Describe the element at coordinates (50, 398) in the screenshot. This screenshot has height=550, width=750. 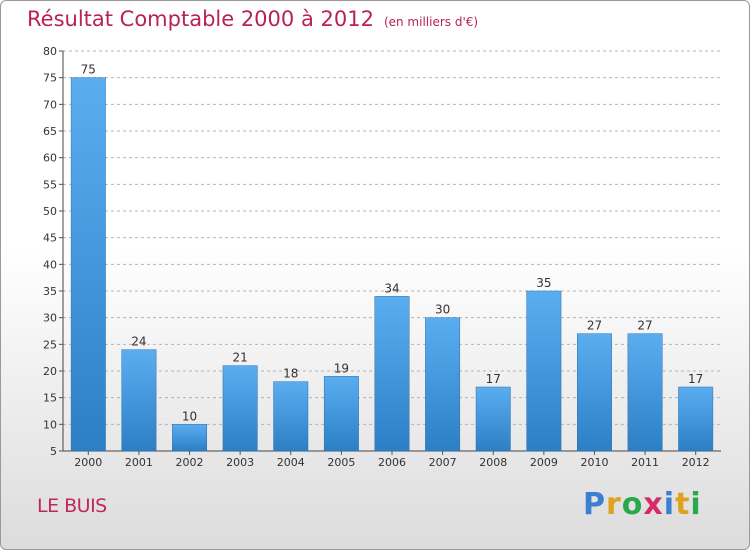
I see `y-tick-label: 15` at that location.